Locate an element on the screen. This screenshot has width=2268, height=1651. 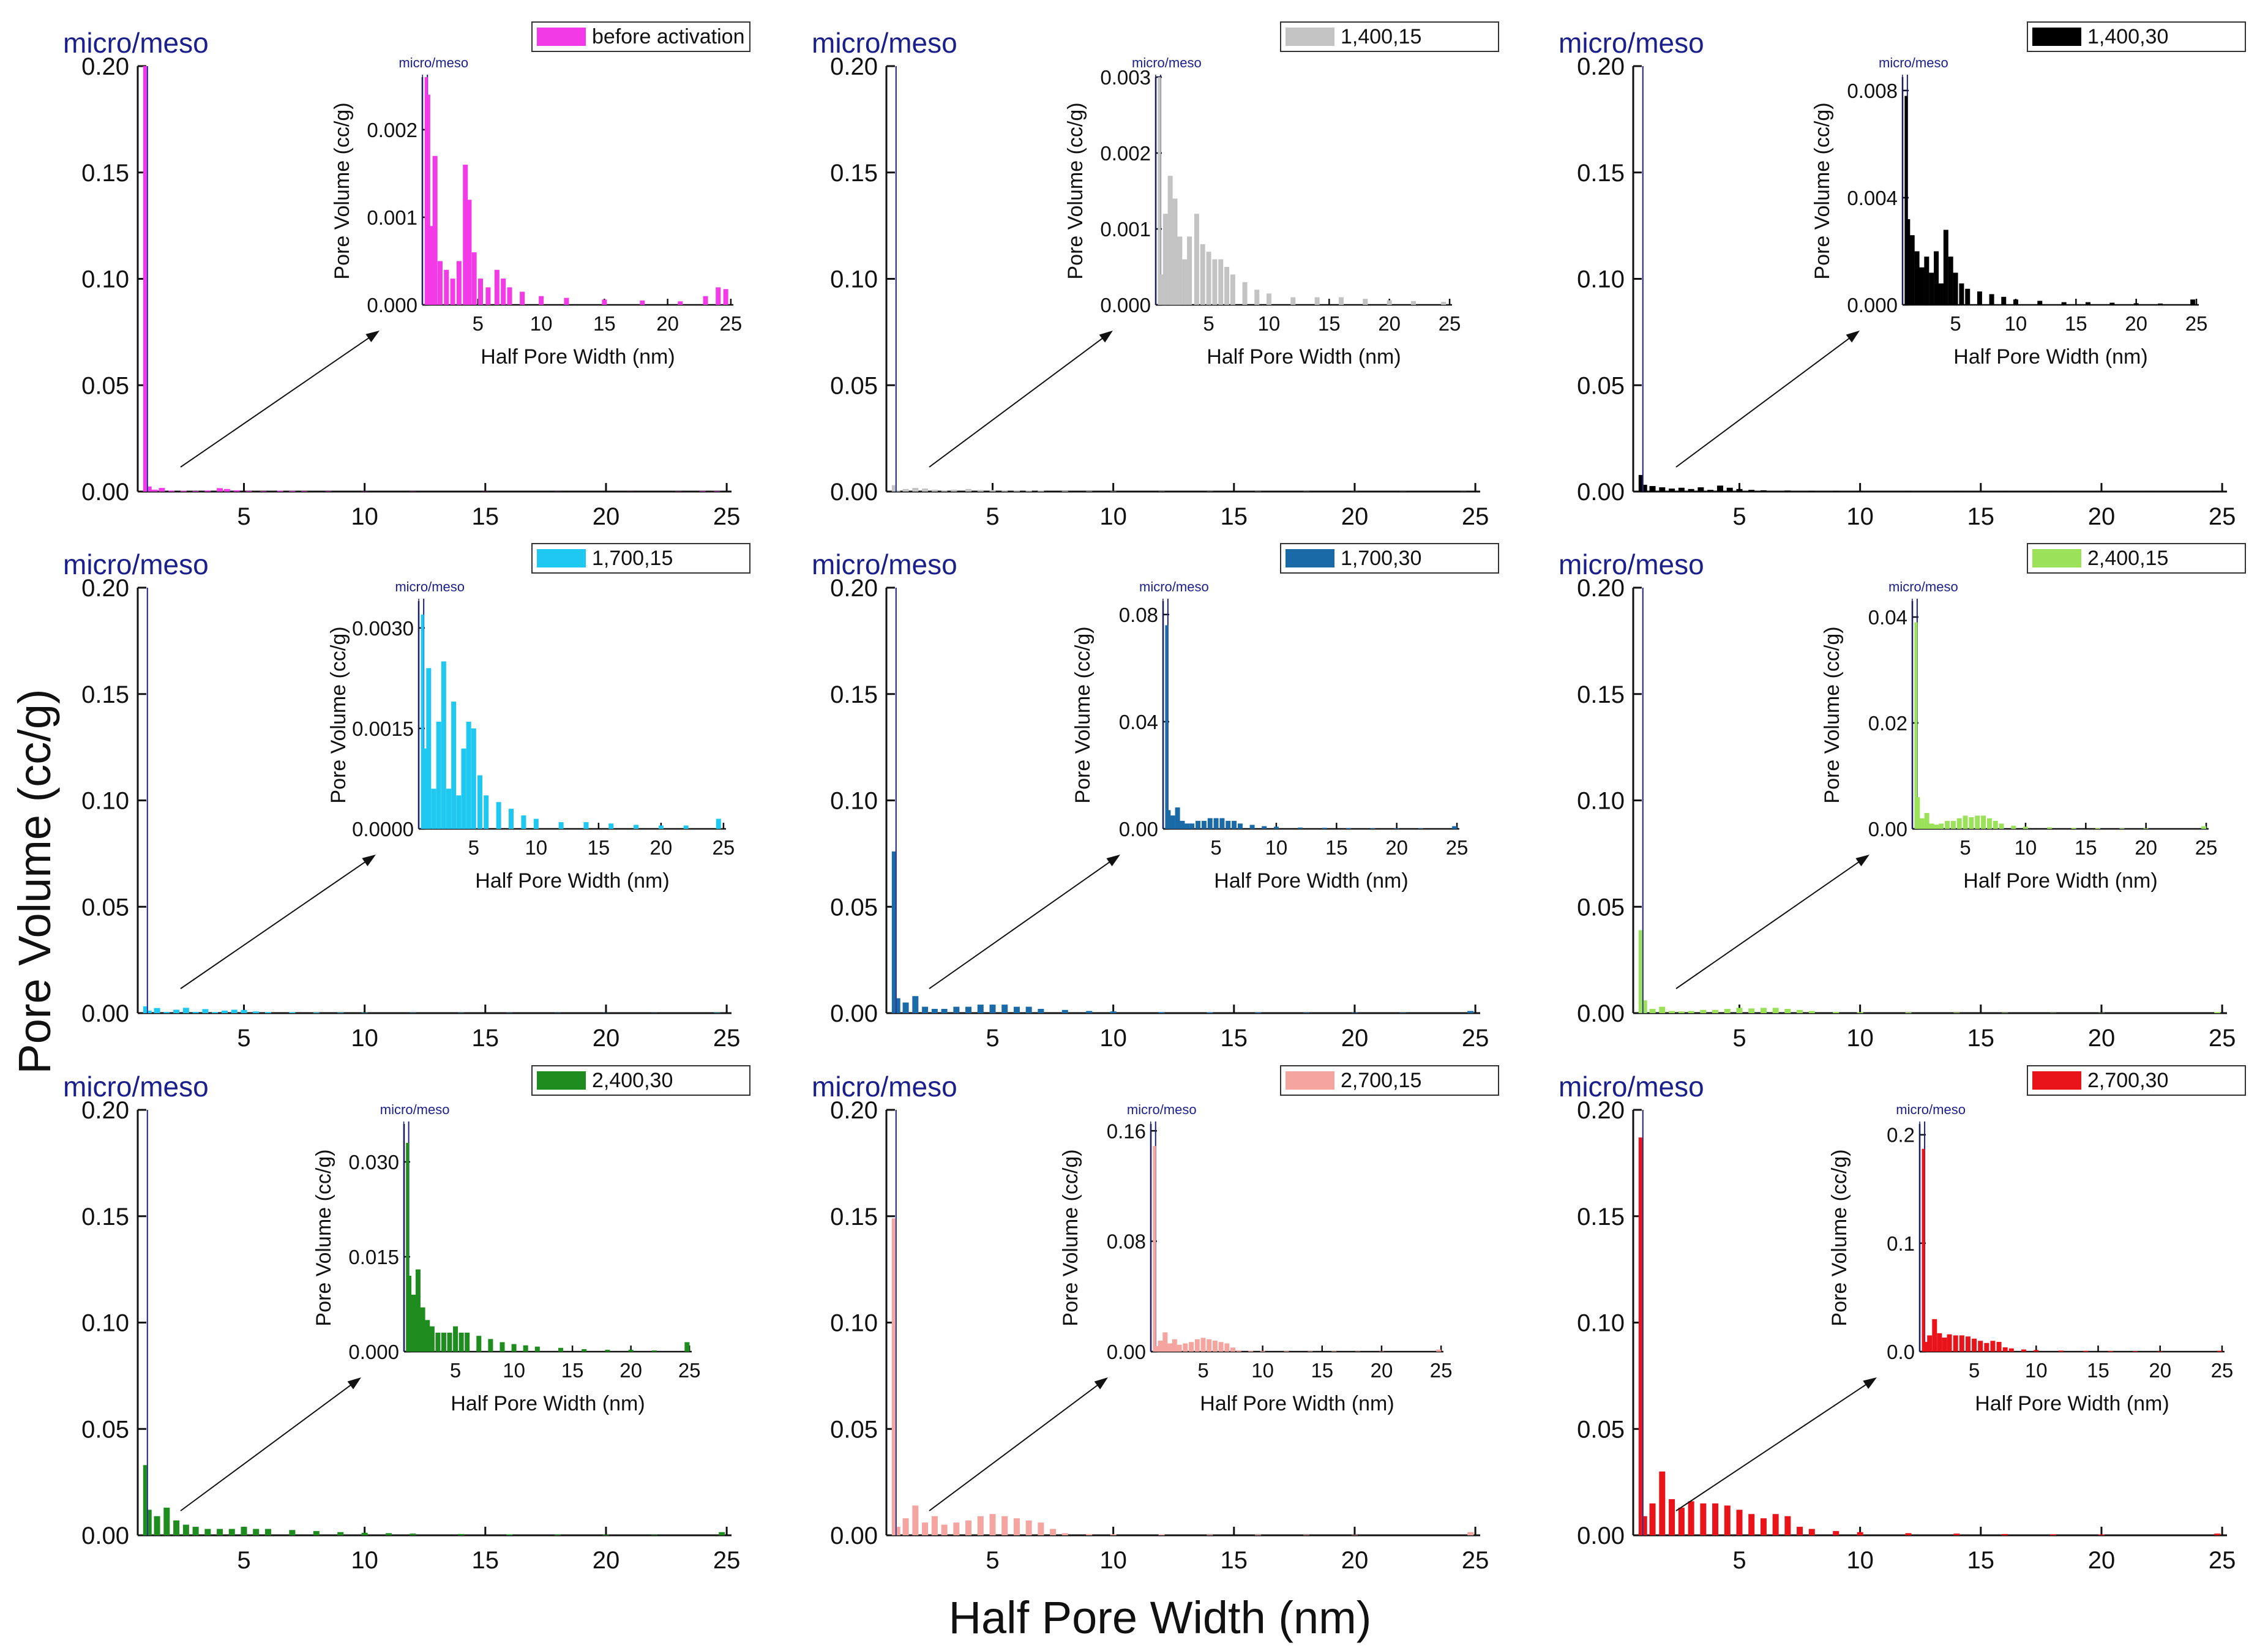
legend-label: 2,400,15 is located at coordinates (2127, 559).